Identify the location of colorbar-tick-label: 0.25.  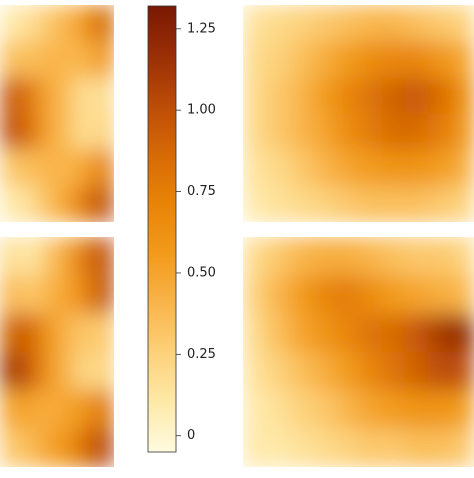
(201, 354).